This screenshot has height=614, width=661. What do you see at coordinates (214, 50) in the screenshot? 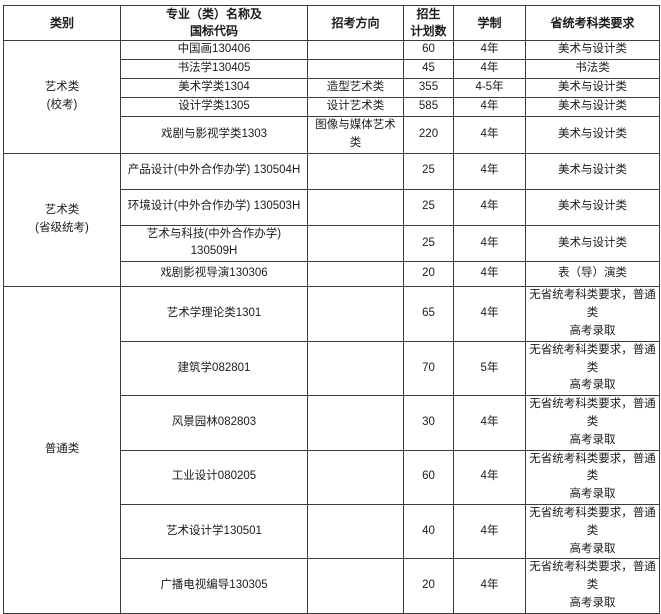
I see `major-cell: 中国画130406` at bounding box center [214, 50].